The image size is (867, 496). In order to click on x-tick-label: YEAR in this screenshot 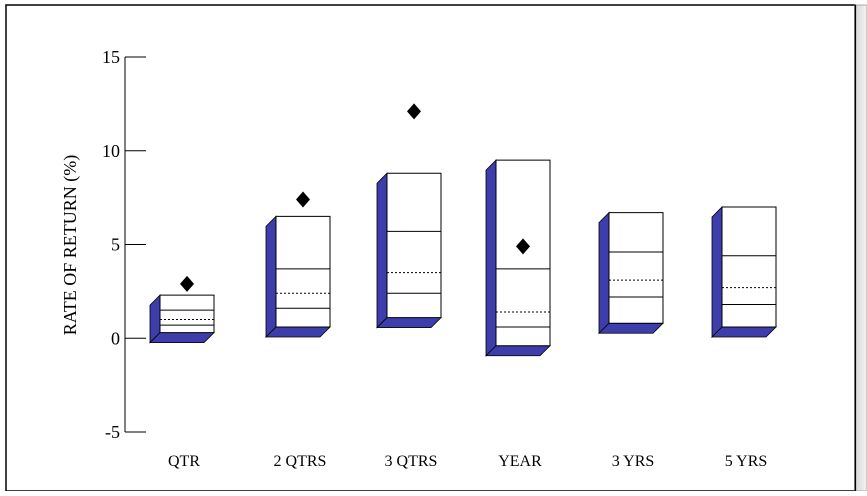, I will do `click(520, 461)`.